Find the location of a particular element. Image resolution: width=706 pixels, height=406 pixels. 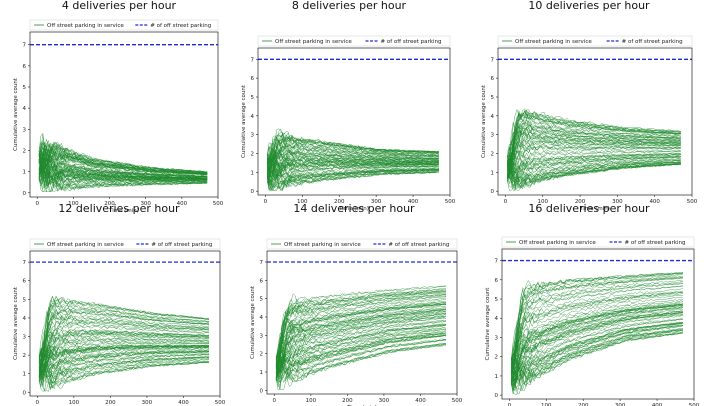

y-tick-label: 5 is located at coordinates (25, 300).